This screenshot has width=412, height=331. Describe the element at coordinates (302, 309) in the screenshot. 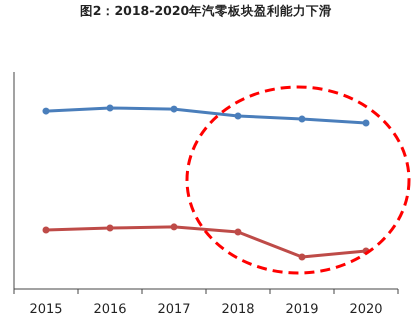

I see `x-tick-label: 2019` at that location.